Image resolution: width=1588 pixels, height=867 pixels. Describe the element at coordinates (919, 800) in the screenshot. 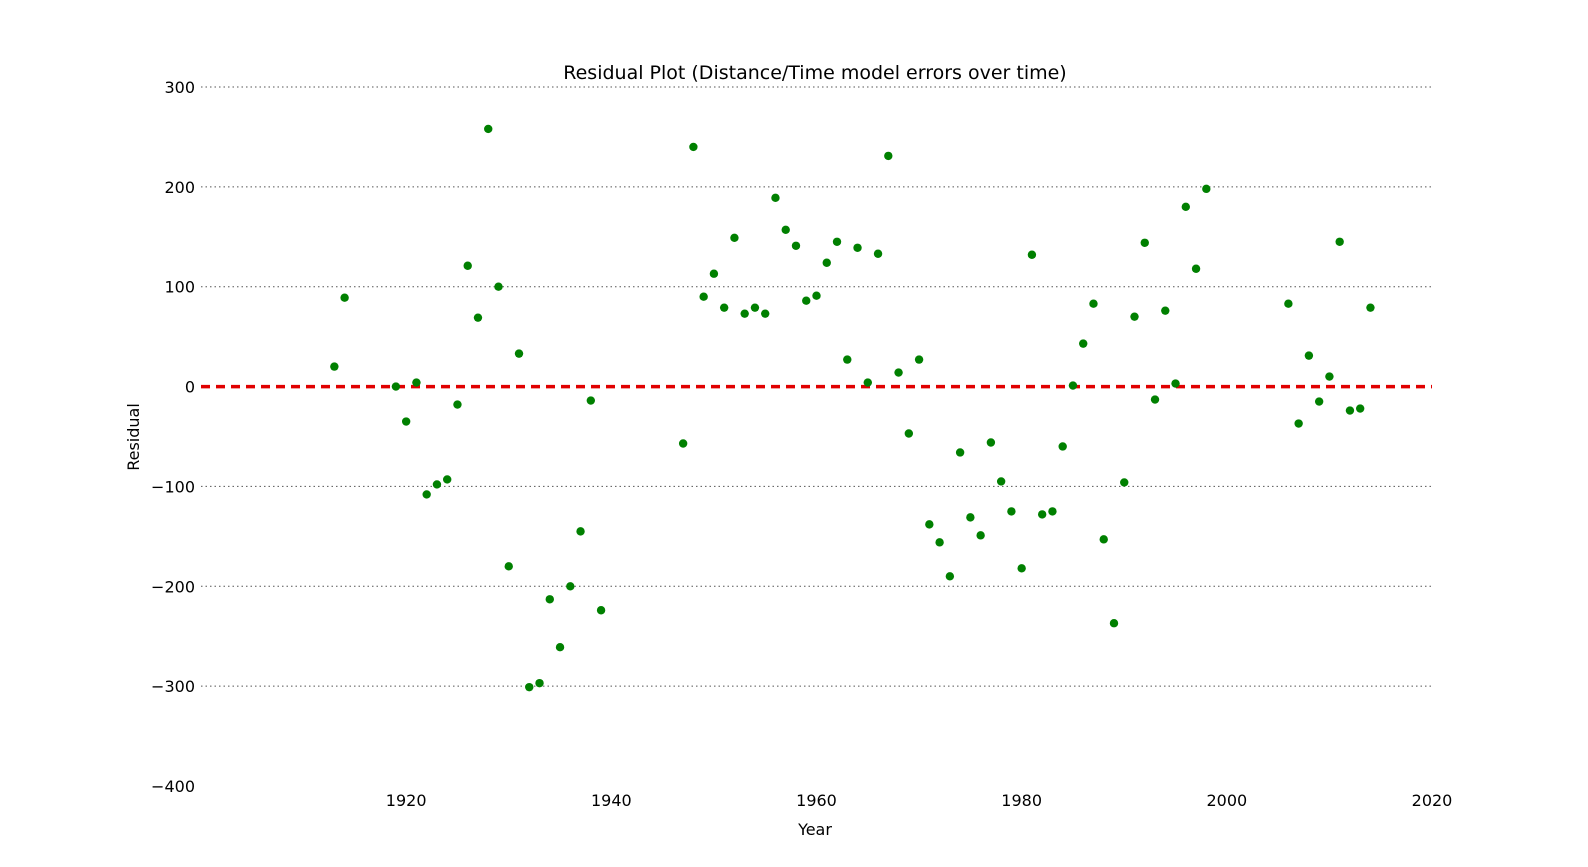

I see `x-tick-labels: 1920 1940 1960 1980 2000 2020` at that location.